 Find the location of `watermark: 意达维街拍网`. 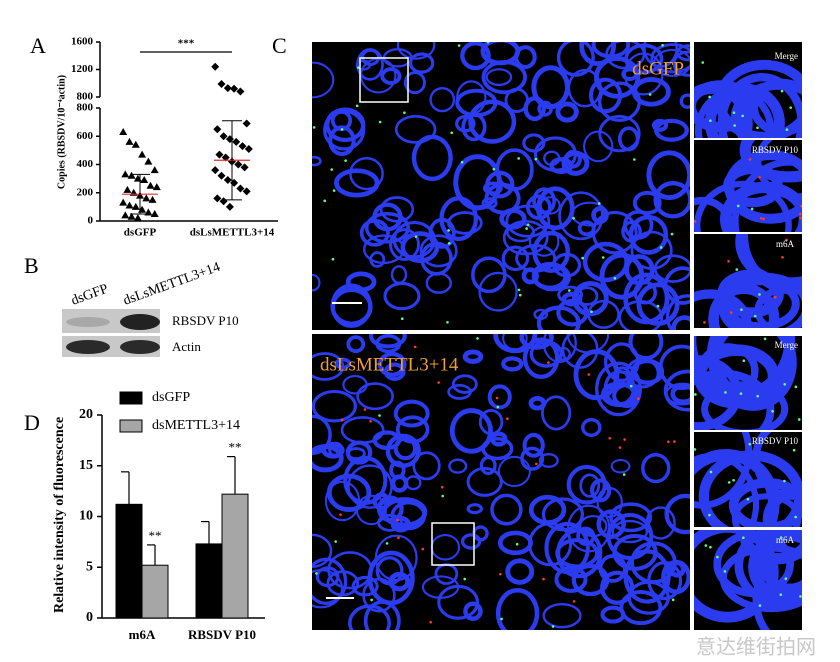

watermark: 意达维街拍网 is located at coordinates (756, 647).